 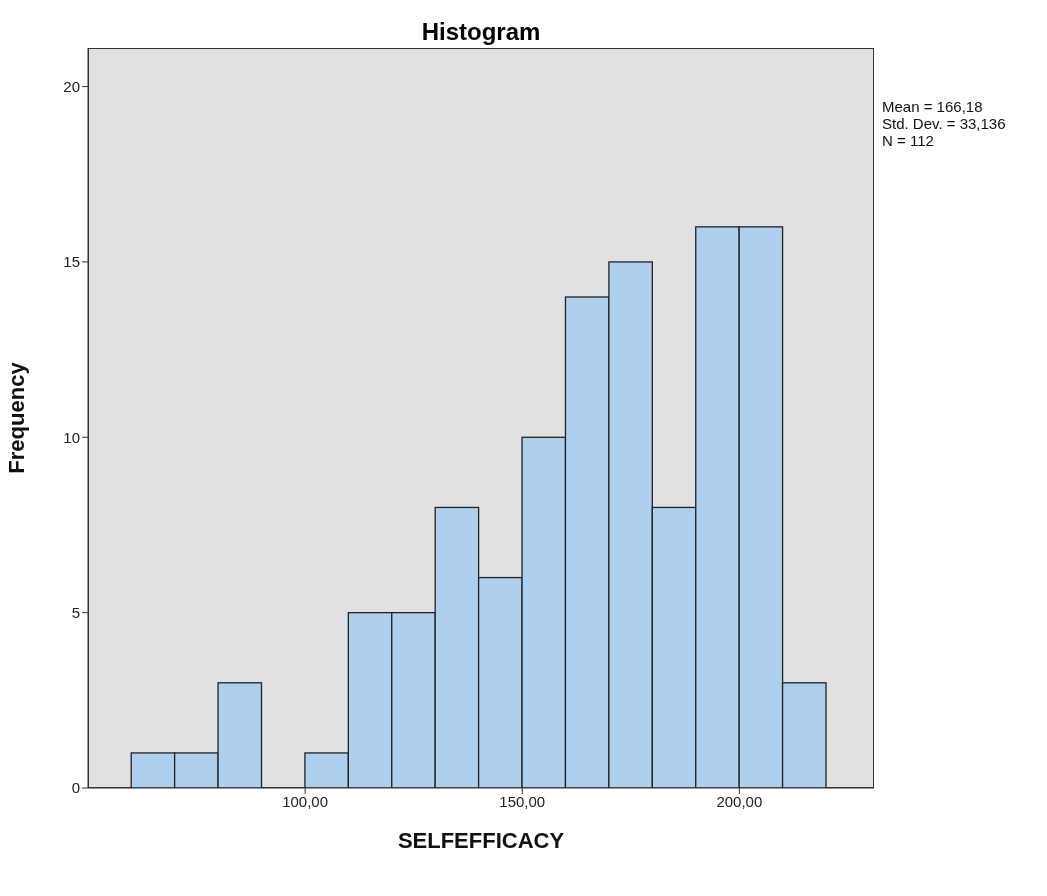 I want to click on chart-title: Histogram, so click(x=481, y=32).